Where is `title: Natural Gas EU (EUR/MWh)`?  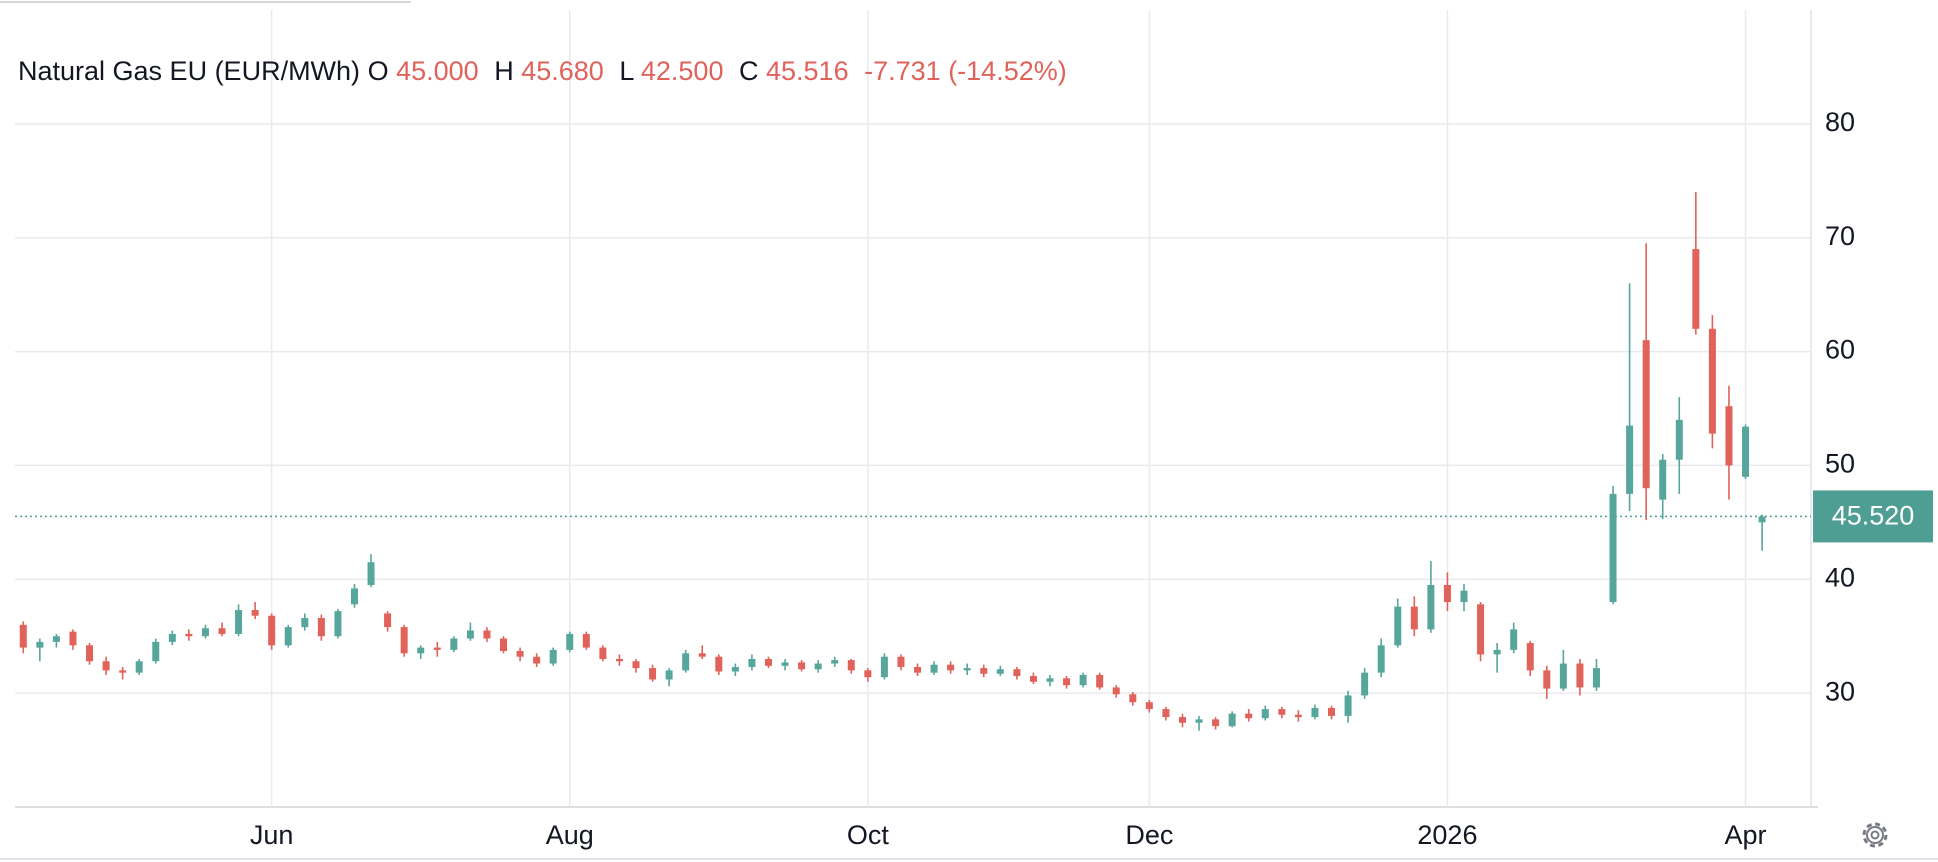 title: Natural Gas EU (EUR/MWh) is located at coordinates (189, 71).